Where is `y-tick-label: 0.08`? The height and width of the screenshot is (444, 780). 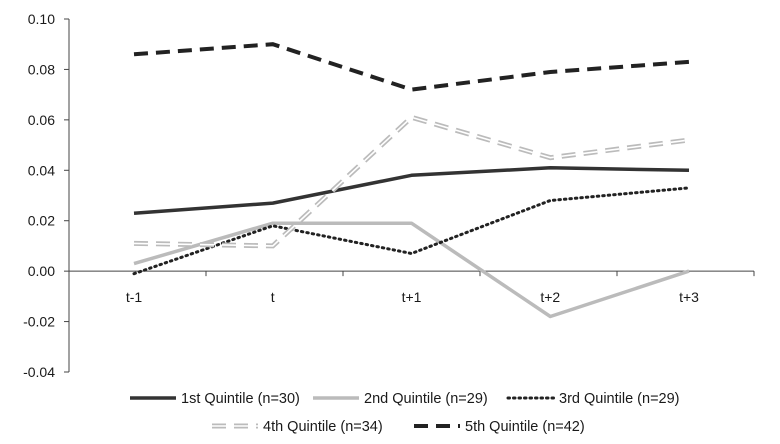
y-tick-label: 0.08 is located at coordinates (41, 69).